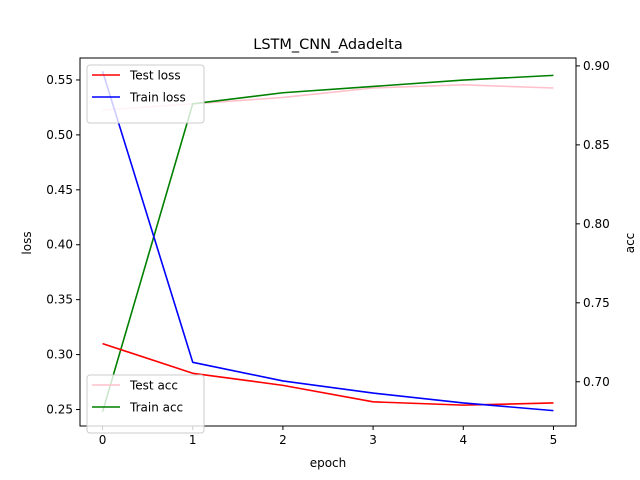 Image resolution: width=640 pixels, height=480 pixels. I want to click on x-axis-ticks: 0 1 2 3 4 5, so click(328, 436).